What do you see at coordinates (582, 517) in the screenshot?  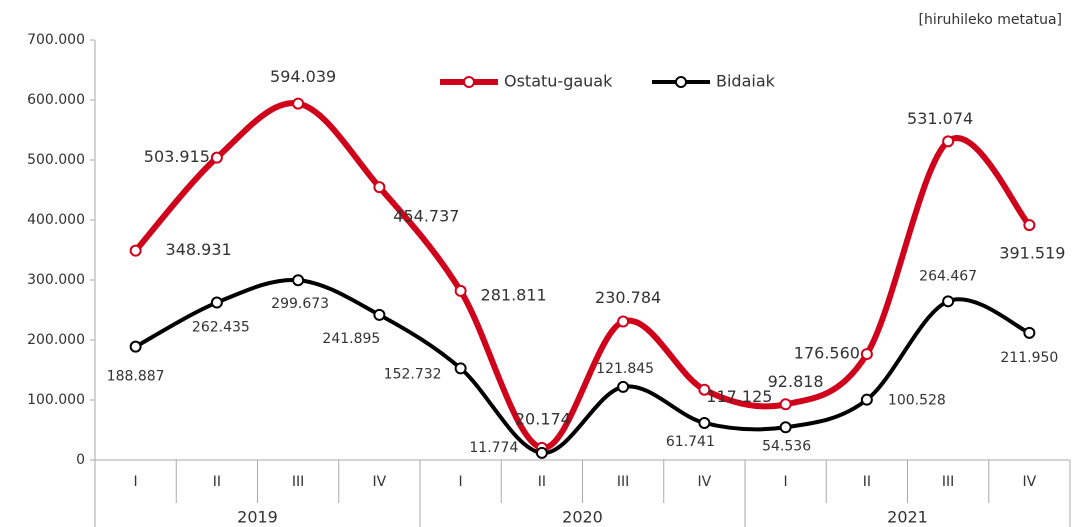 I see `year-label: 2020` at bounding box center [582, 517].